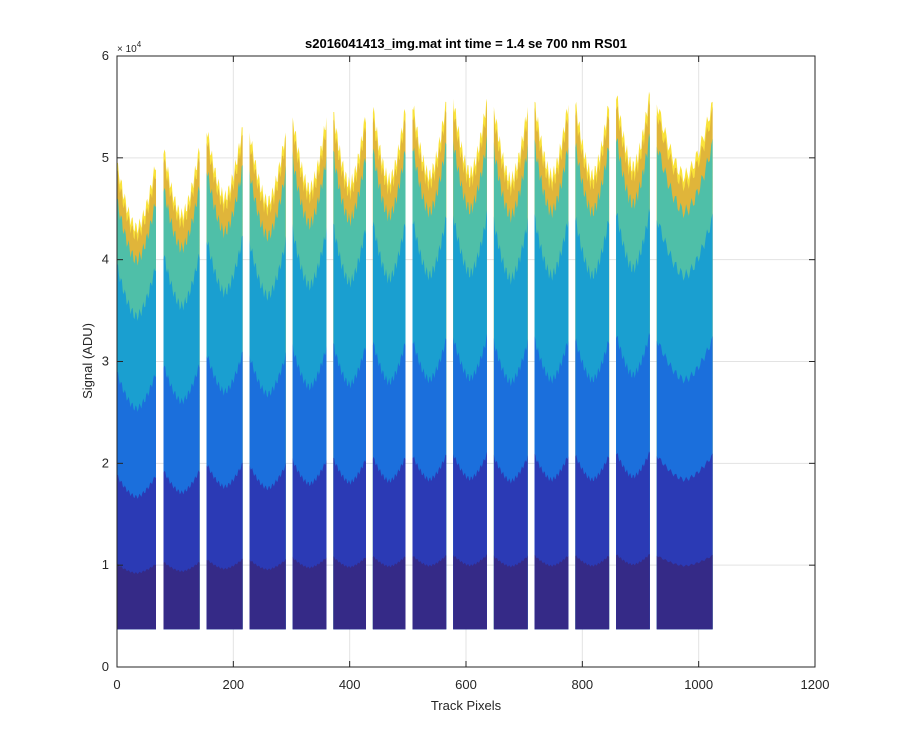  What do you see at coordinates (105, 666) in the screenshot?
I see `y-tick-label: 0` at bounding box center [105, 666].